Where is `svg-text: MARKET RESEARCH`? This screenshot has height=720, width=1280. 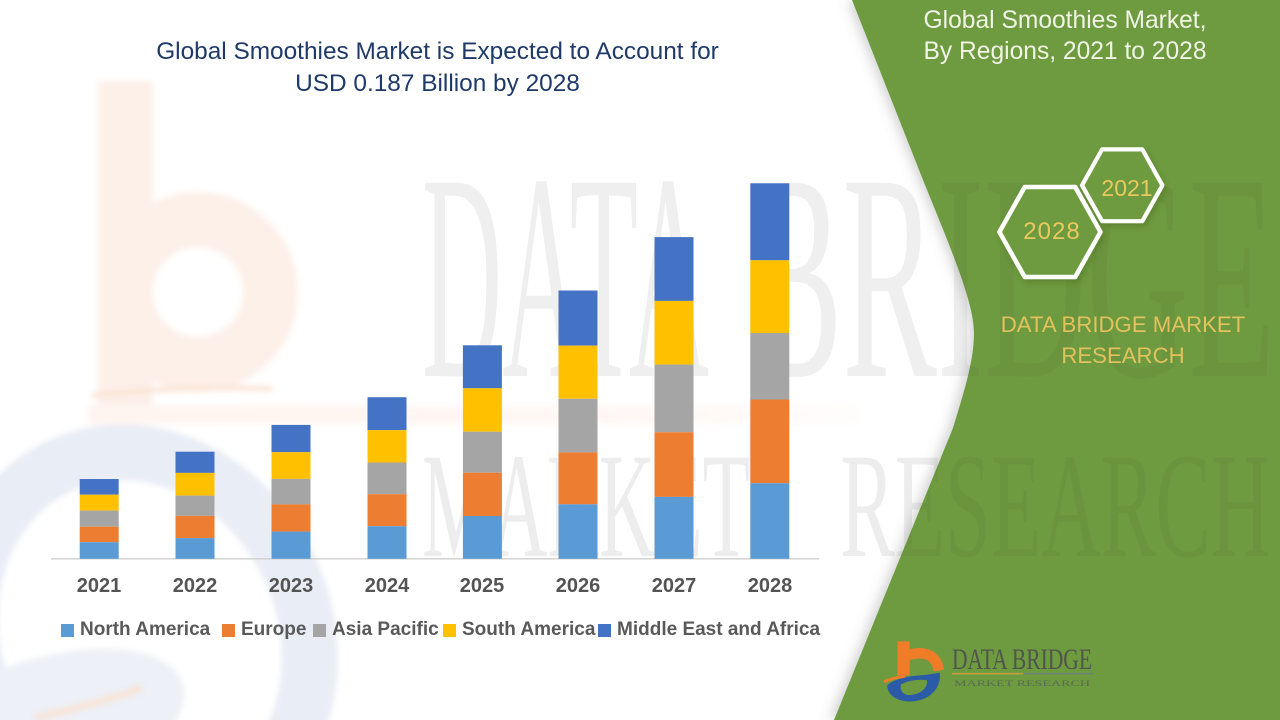
svg-text: MARKET RESEARCH is located at coordinates (1022, 683).